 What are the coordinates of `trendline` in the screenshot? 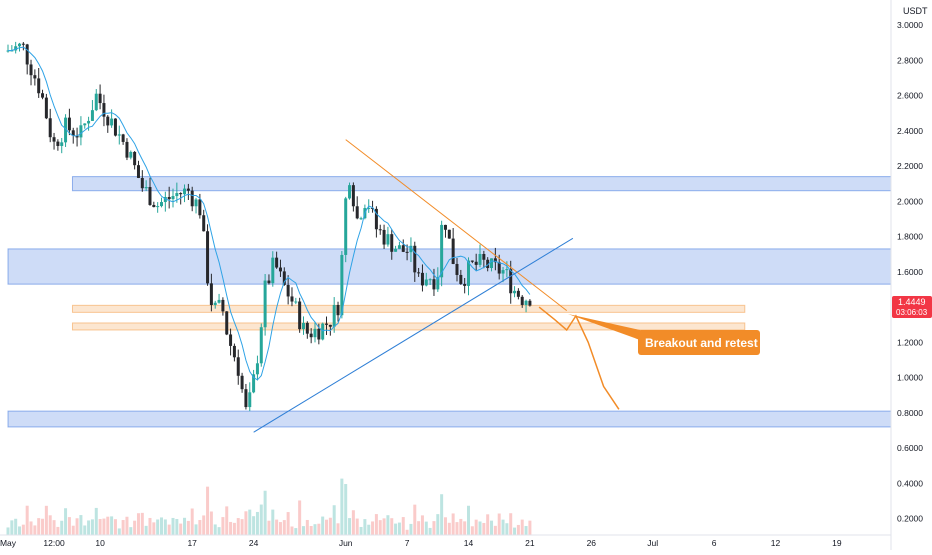 It's located at (456, 225).